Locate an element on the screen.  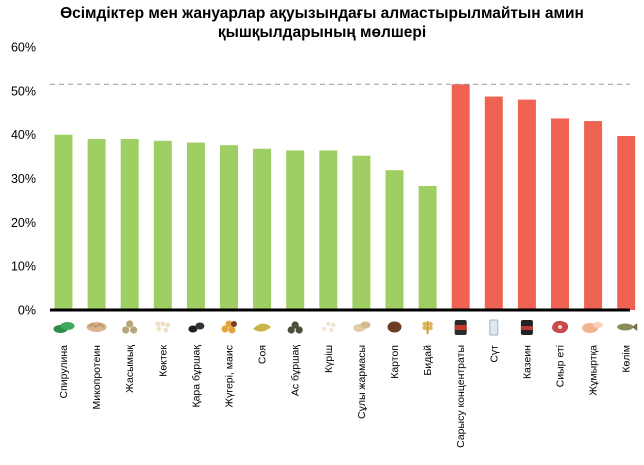
food-icons is located at coordinates (345, 327).